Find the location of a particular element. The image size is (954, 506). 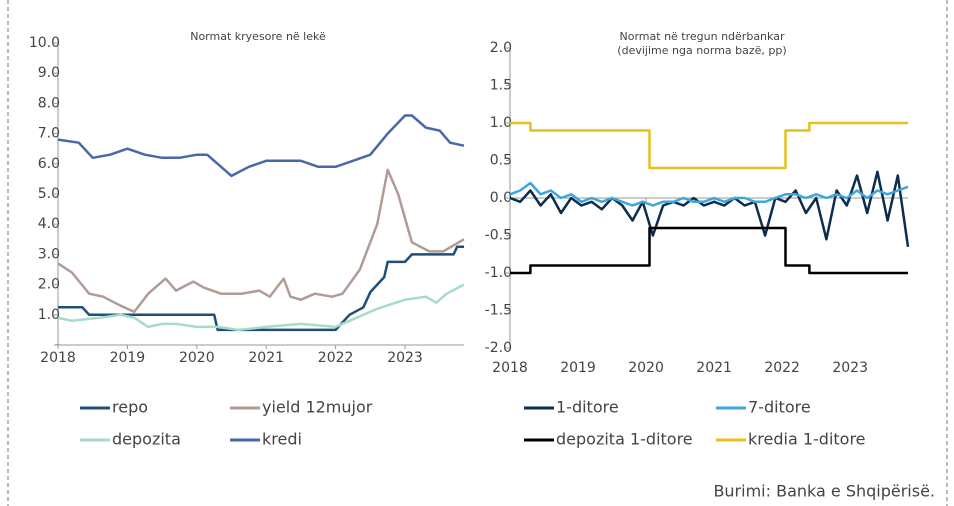

y-tick-label: 10.0 is located at coordinates (44, 43).